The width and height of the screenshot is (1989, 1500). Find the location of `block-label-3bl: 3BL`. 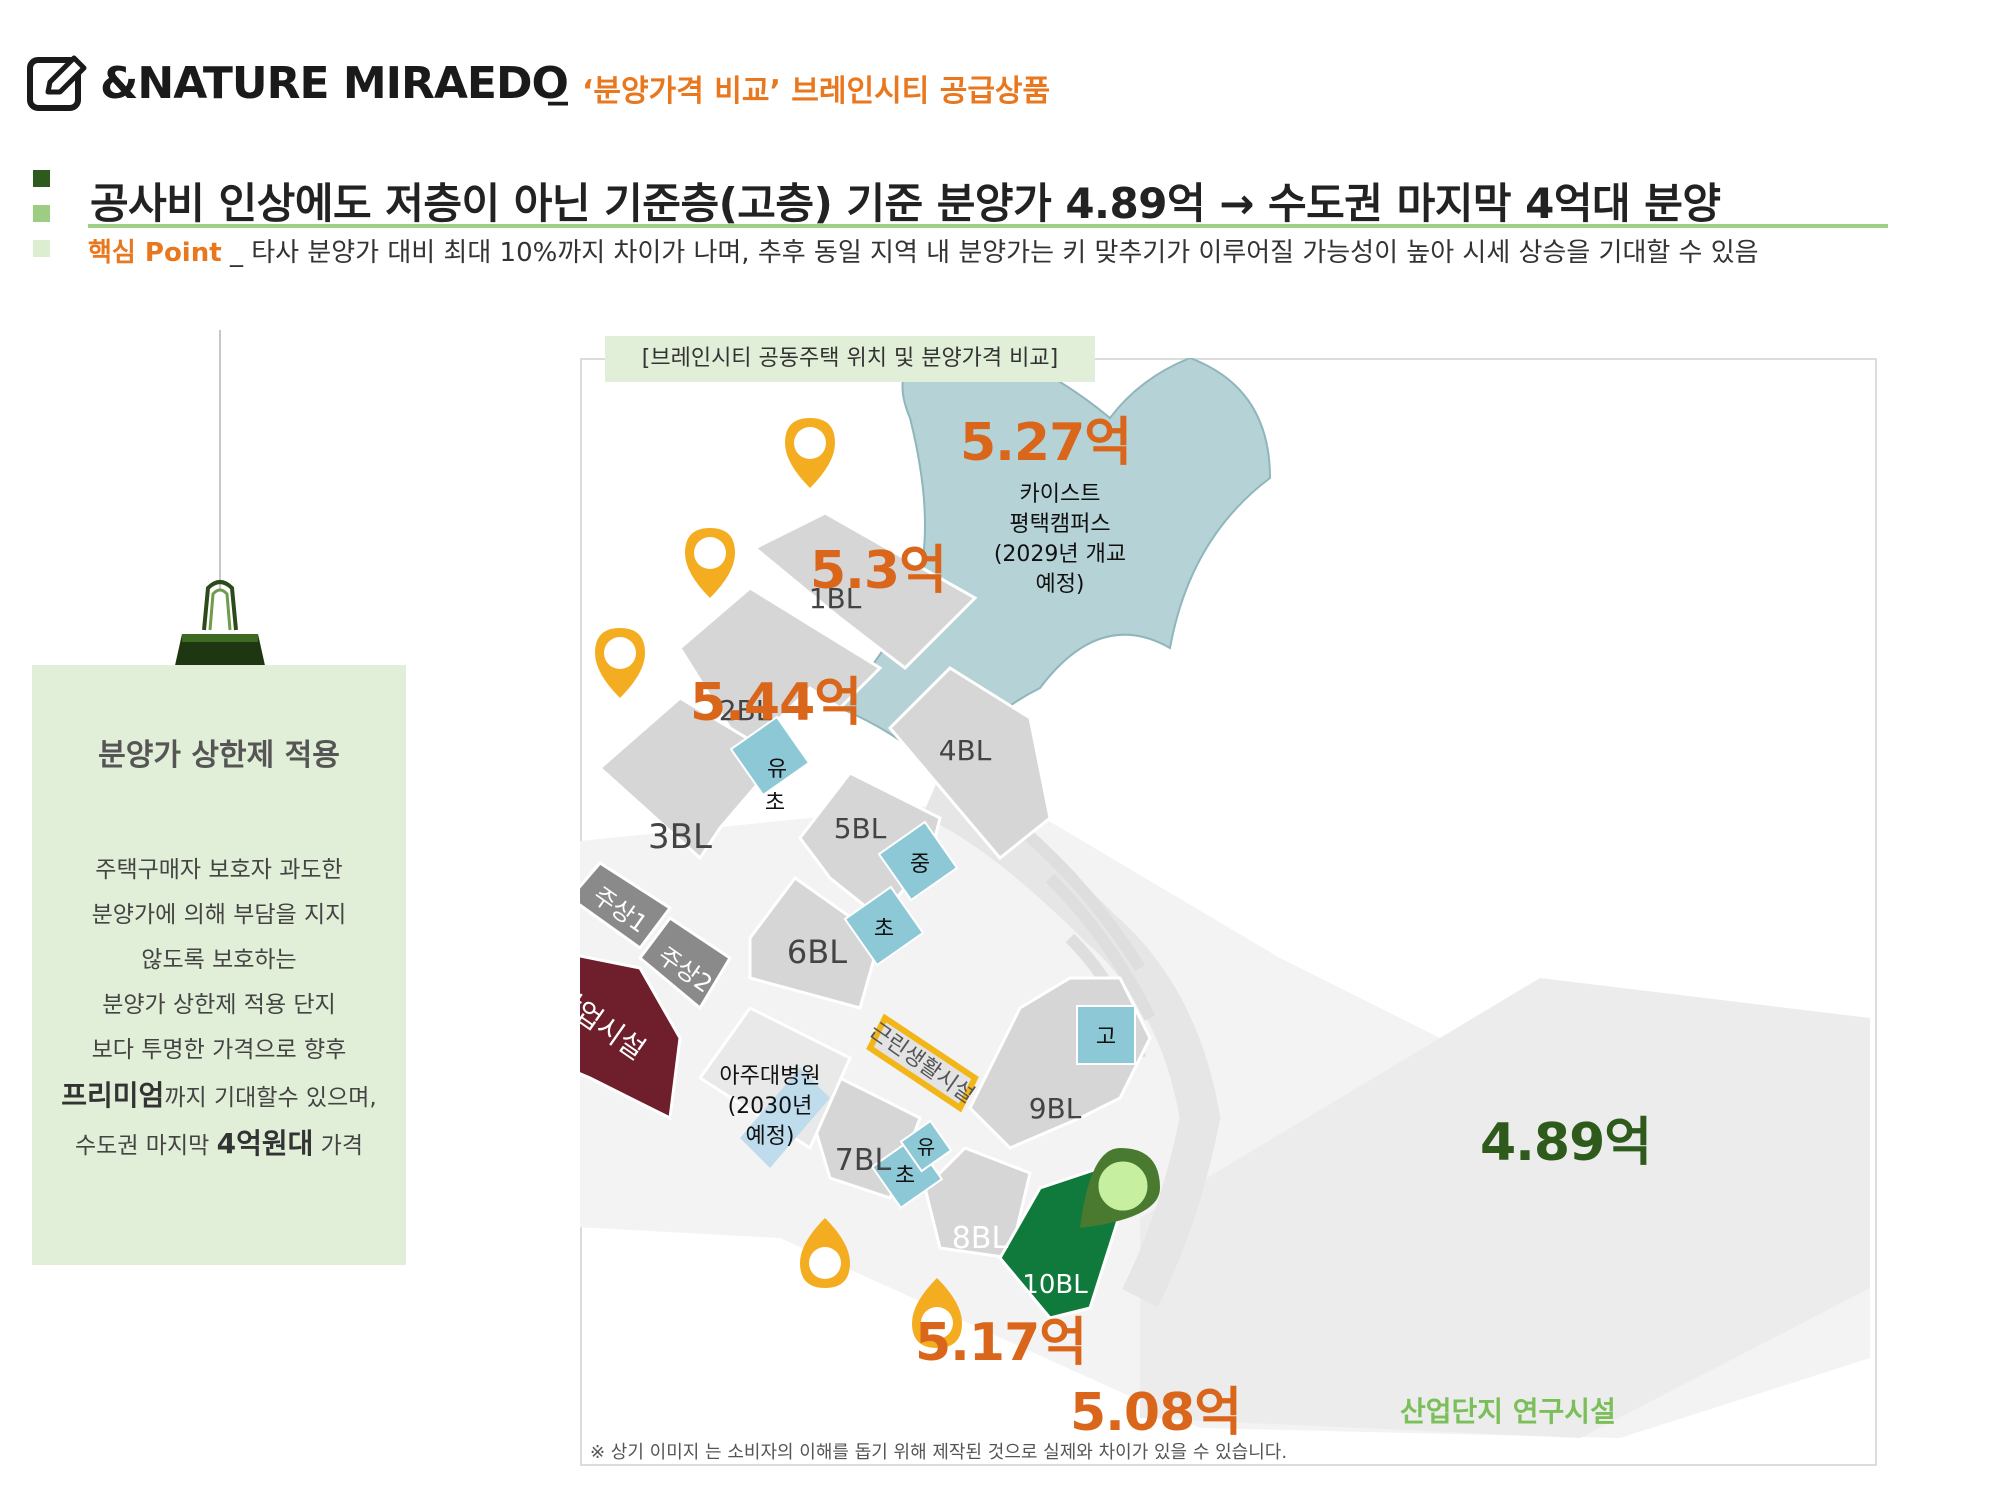

block-label-3bl: 3BL is located at coordinates (680, 837).